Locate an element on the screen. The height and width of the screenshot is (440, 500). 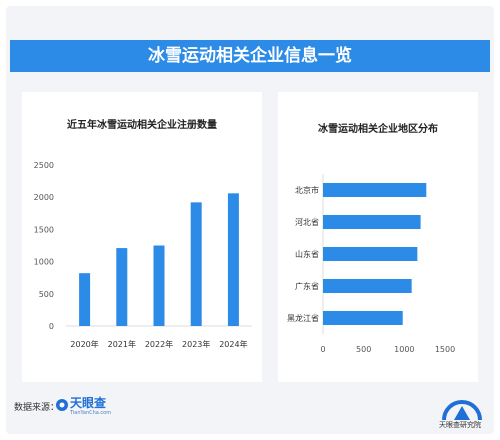
y-tick-label: 2500 is located at coordinates (44, 165).